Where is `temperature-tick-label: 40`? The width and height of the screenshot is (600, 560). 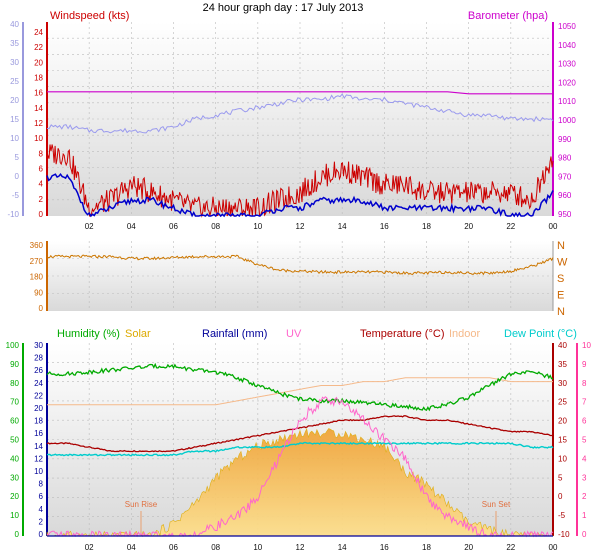 temperature-tick-label: 40 is located at coordinates (562, 345).